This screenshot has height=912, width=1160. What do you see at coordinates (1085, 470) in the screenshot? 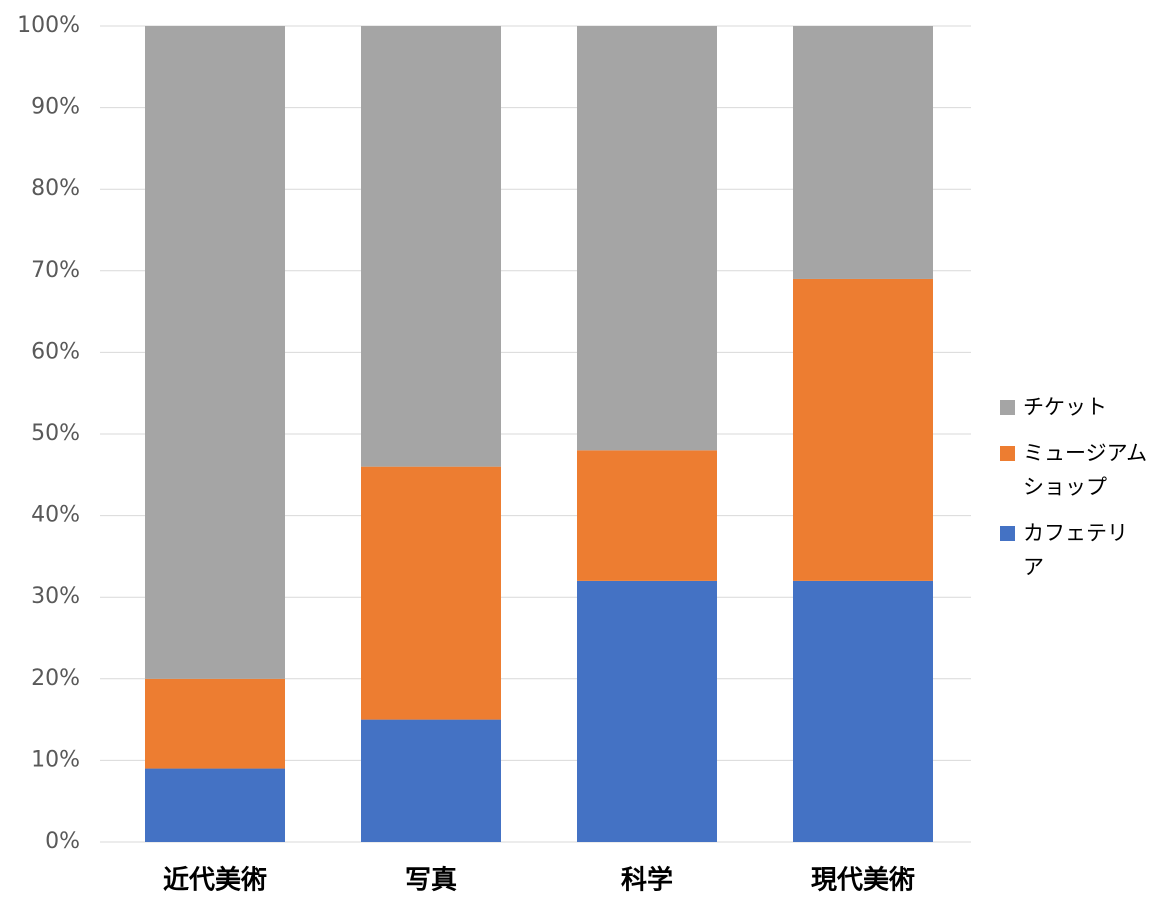
I see `legend-label: ミュージアムショップ` at bounding box center [1085, 470].